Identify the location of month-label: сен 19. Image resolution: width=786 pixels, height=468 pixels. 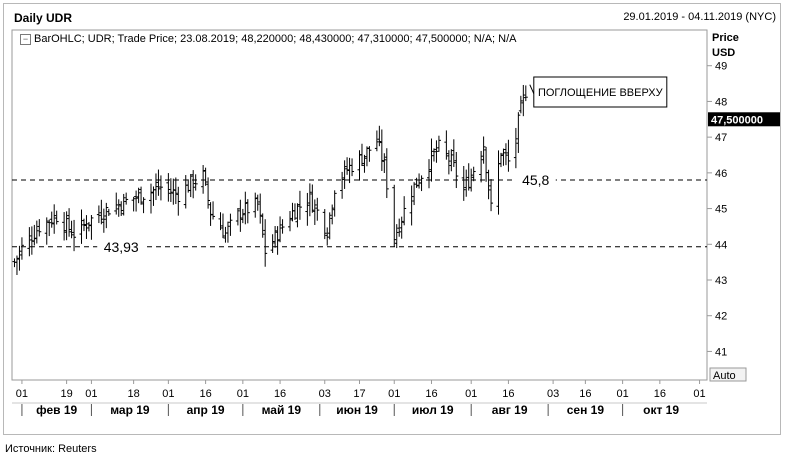
(586, 410).